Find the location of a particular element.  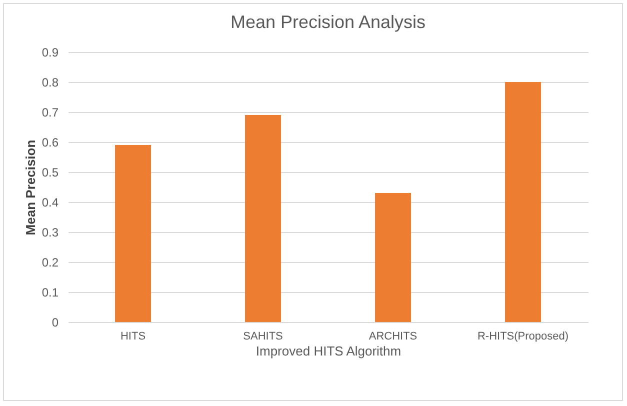

y-tick-label: 0.6 is located at coordinates (50, 143).